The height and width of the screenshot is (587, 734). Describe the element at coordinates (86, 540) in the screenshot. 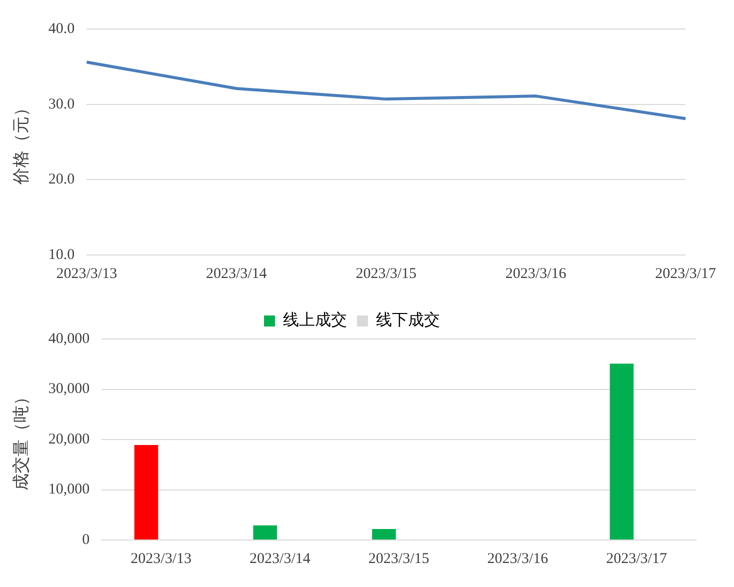

I see `y-tick-label: 0` at that location.